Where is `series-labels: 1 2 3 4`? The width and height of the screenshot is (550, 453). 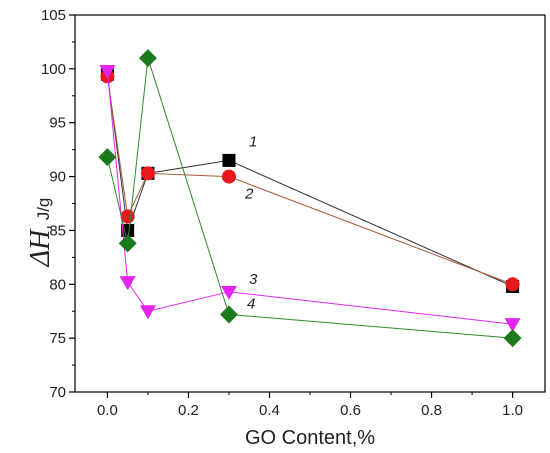 series-labels: 1 2 3 4 is located at coordinates (251, 222).